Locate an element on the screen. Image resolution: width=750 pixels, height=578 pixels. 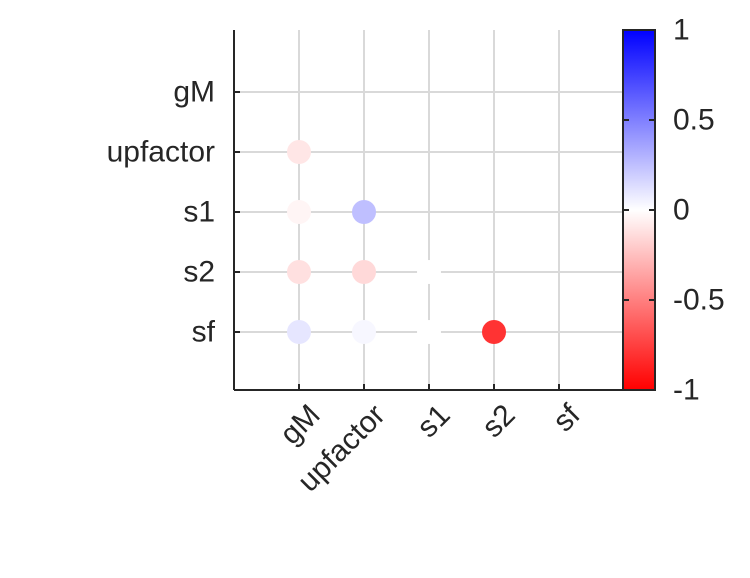
corr-marker-s1-upfactor is located at coordinates (364, 212).